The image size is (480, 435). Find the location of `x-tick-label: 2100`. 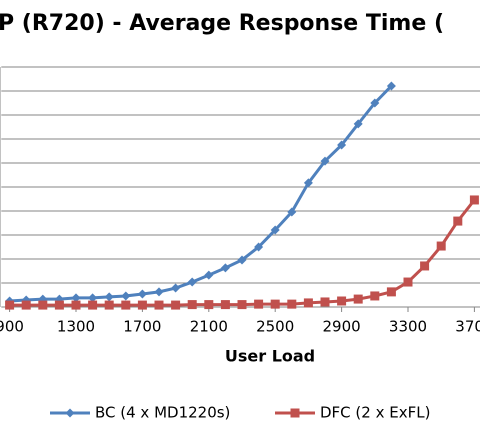

x-tick-label: 2100 is located at coordinates (209, 327).